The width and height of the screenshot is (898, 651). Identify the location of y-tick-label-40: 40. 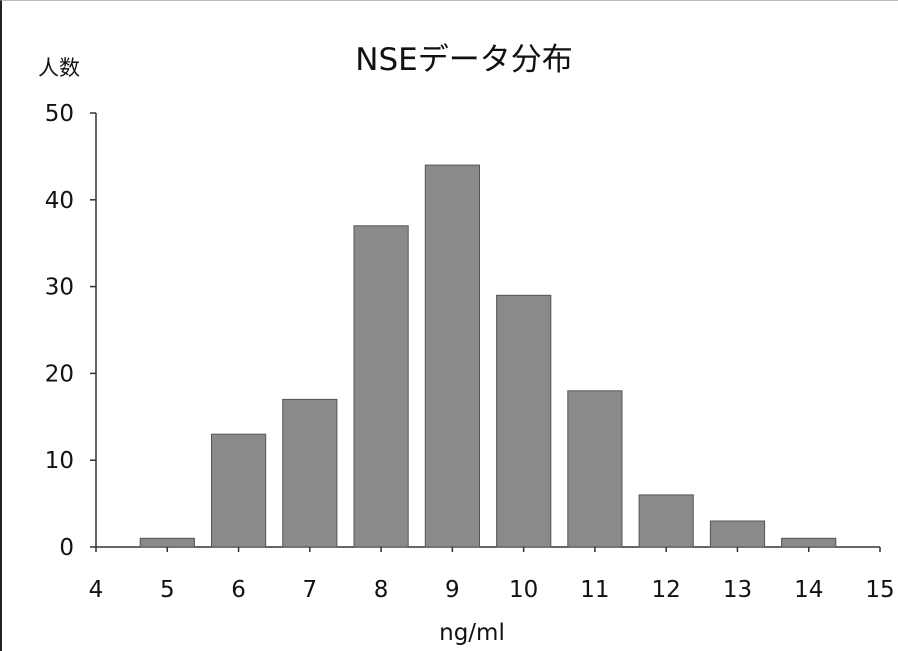
(59, 201).